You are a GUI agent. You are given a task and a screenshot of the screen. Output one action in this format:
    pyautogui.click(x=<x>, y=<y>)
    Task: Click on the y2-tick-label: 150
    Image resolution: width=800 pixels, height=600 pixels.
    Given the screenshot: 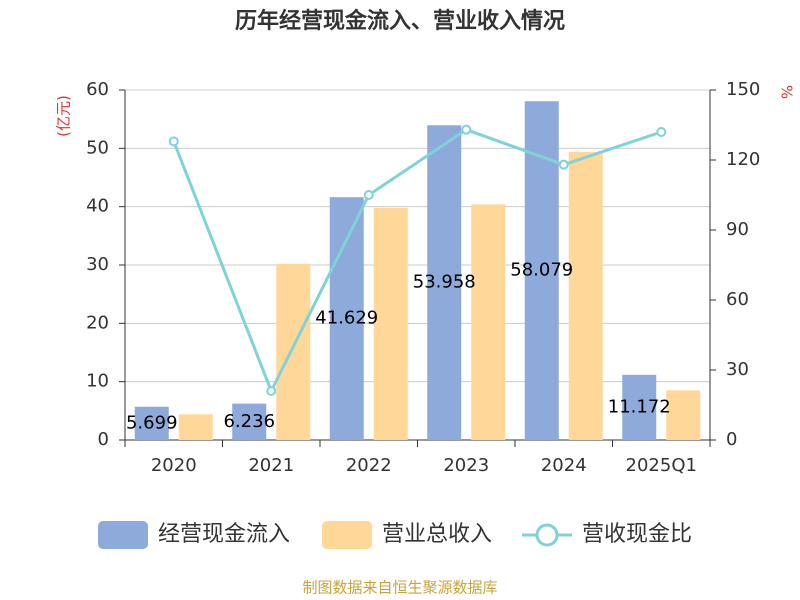 What is the action you would take?
    pyautogui.click(x=743, y=89)
    